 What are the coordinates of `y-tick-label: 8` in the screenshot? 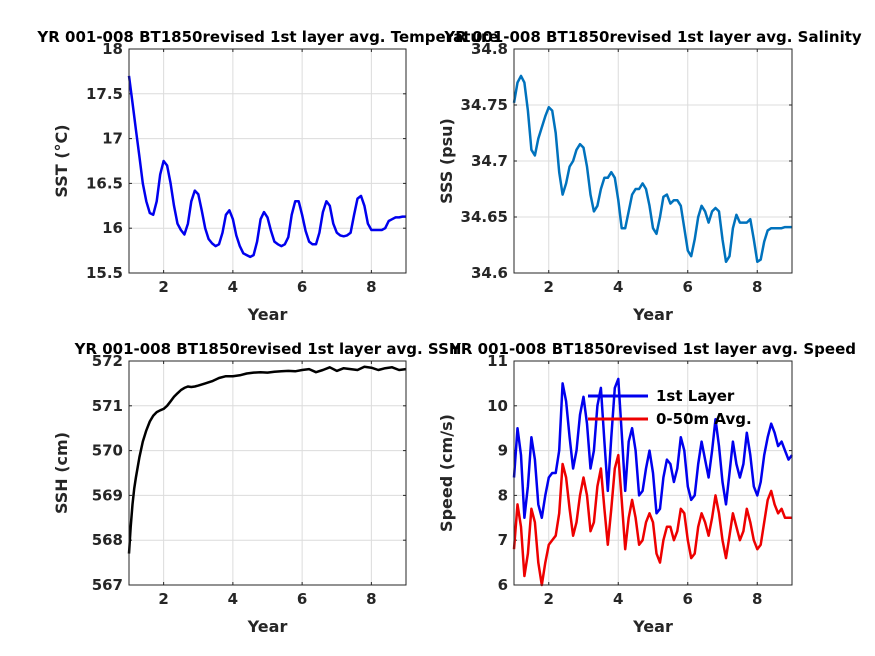 It's located at (503, 495).